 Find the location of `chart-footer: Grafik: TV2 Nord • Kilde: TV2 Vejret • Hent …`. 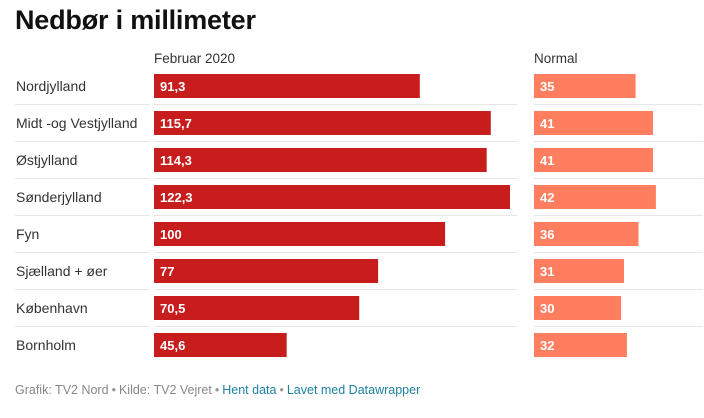

chart-footer: Grafik: TV2 Nord • Kilde: TV2 Vejret • Hent … is located at coordinates (217, 390).